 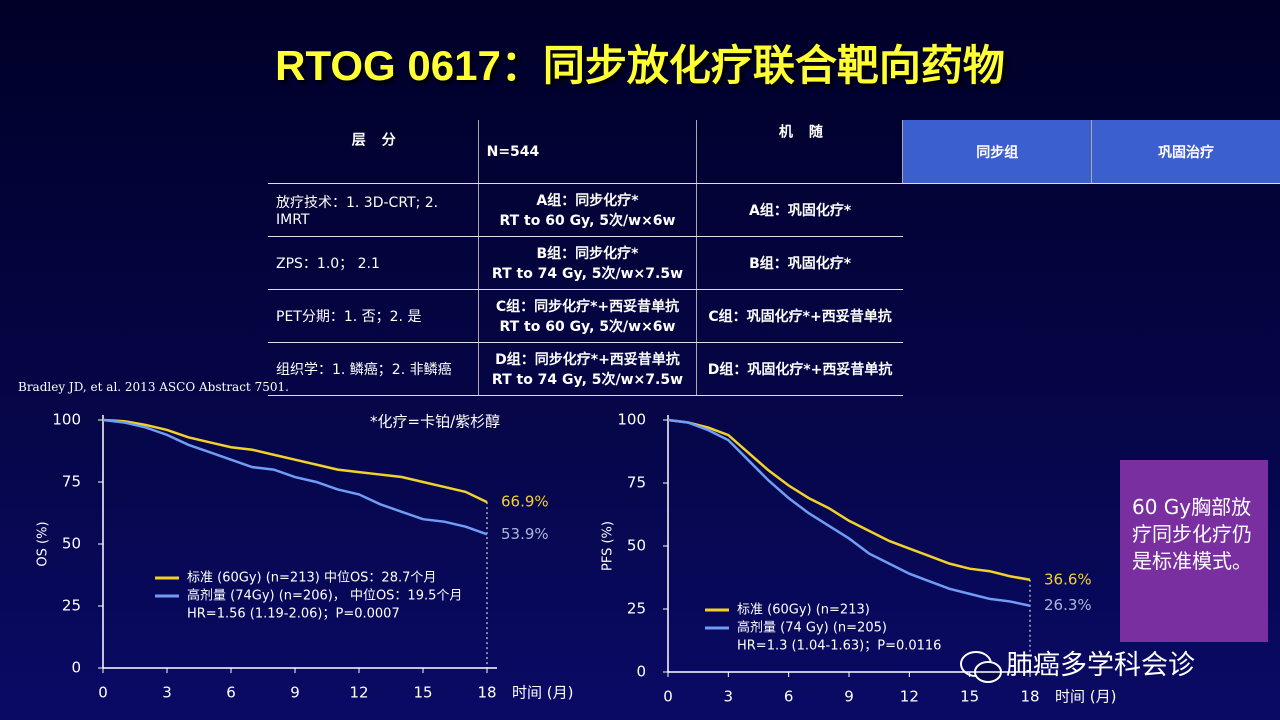 What do you see at coordinates (1185, 152) in the screenshot?
I see `header: 巩固治疗` at bounding box center [1185, 152].